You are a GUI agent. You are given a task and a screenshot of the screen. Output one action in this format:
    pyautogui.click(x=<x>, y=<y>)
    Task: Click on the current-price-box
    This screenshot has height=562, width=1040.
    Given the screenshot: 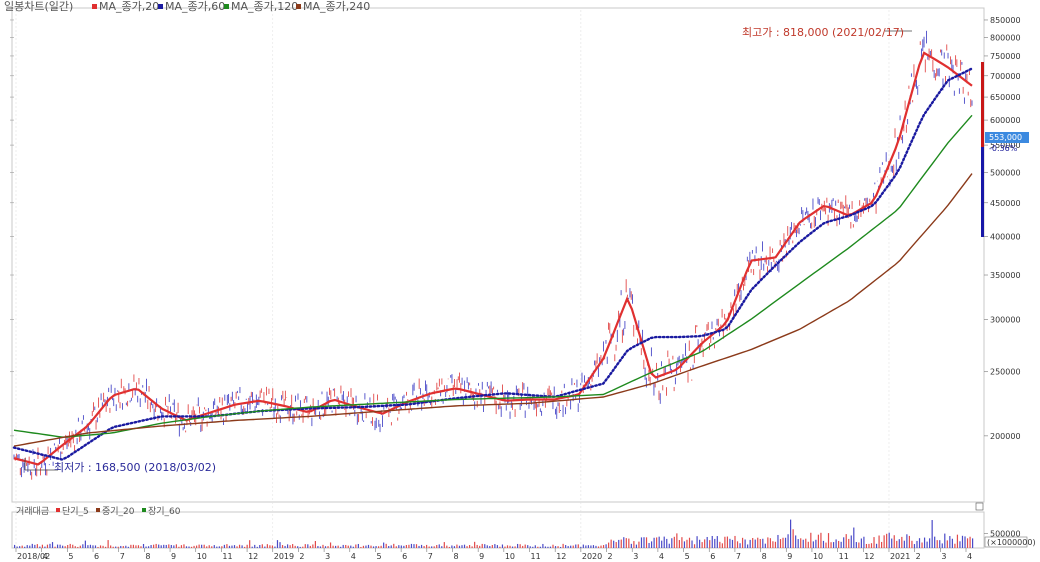 What is the action you would take?
    pyautogui.click(x=1007, y=137)
    